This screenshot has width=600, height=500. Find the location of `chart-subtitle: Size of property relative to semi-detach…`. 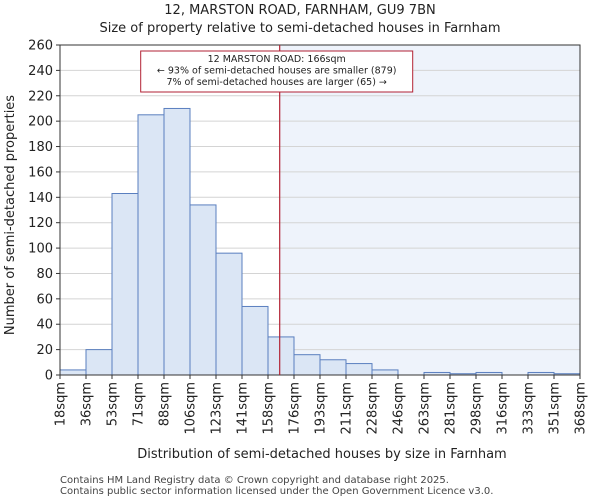

chart-subtitle: Size of property relative to semi-detach… is located at coordinates (299, 28).